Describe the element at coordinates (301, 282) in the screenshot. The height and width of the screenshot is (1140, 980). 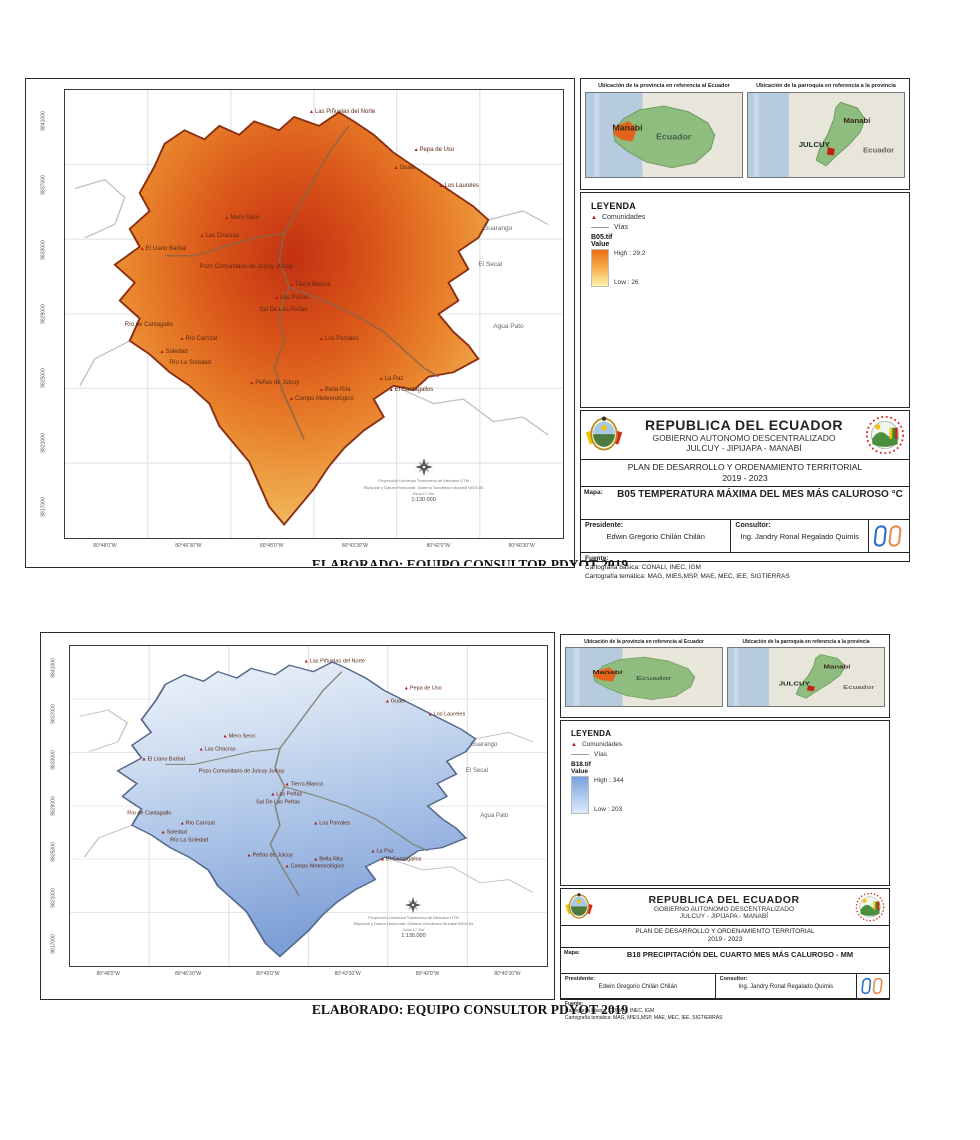
I see `roads-lines` at that location.